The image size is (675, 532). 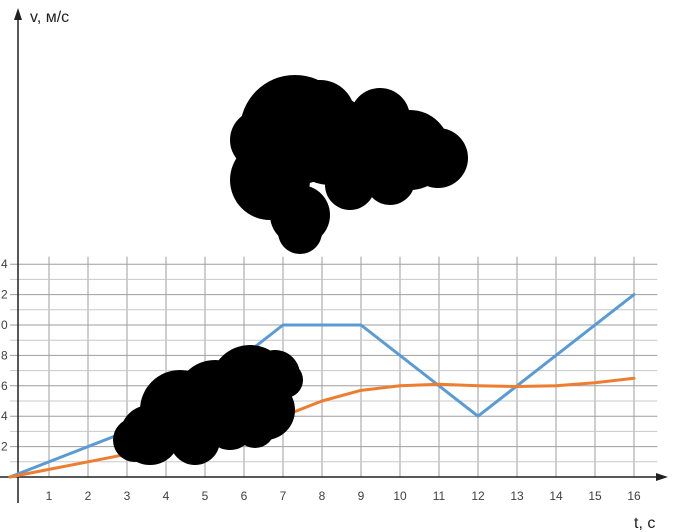 What do you see at coordinates (634, 496) in the screenshot?
I see `x-tick-label: 16` at bounding box center [634, 496].